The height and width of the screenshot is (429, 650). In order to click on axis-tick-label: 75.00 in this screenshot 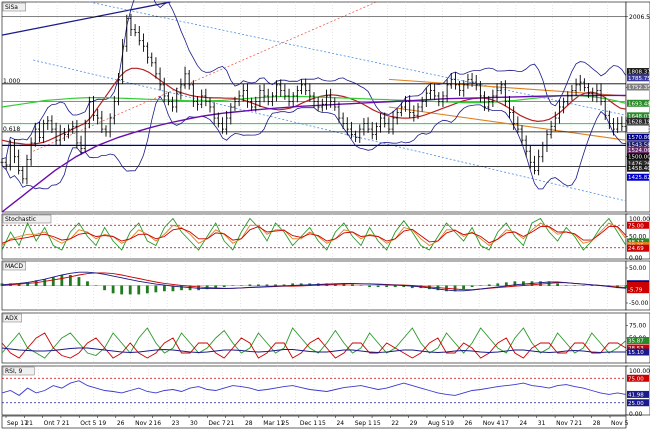, I will do `click(637, 326)`.